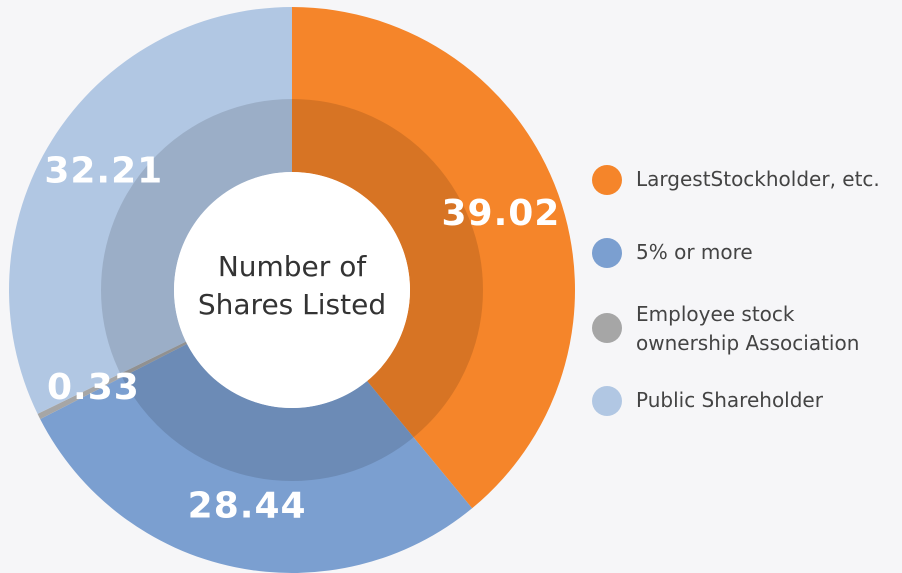  What do you see at coordinates (500, 213) in the screenshot?
I see `value-label: 39.02` at bounding box center [500, 213].